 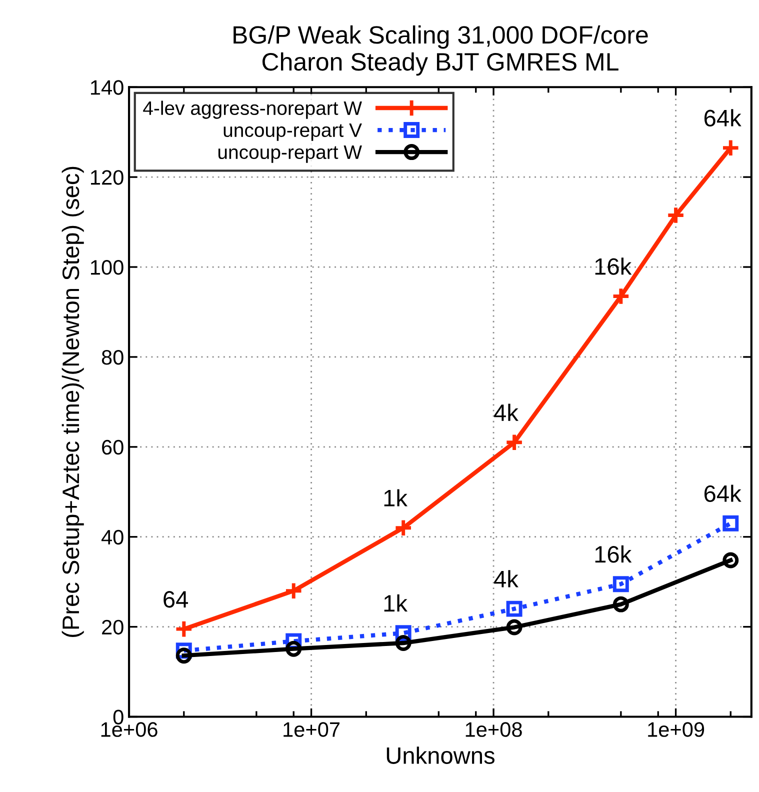 What do you see at coordinates (113, 627) in the screenshot?
I see `y-tick-label: 20` at bounding box center [113, 627].